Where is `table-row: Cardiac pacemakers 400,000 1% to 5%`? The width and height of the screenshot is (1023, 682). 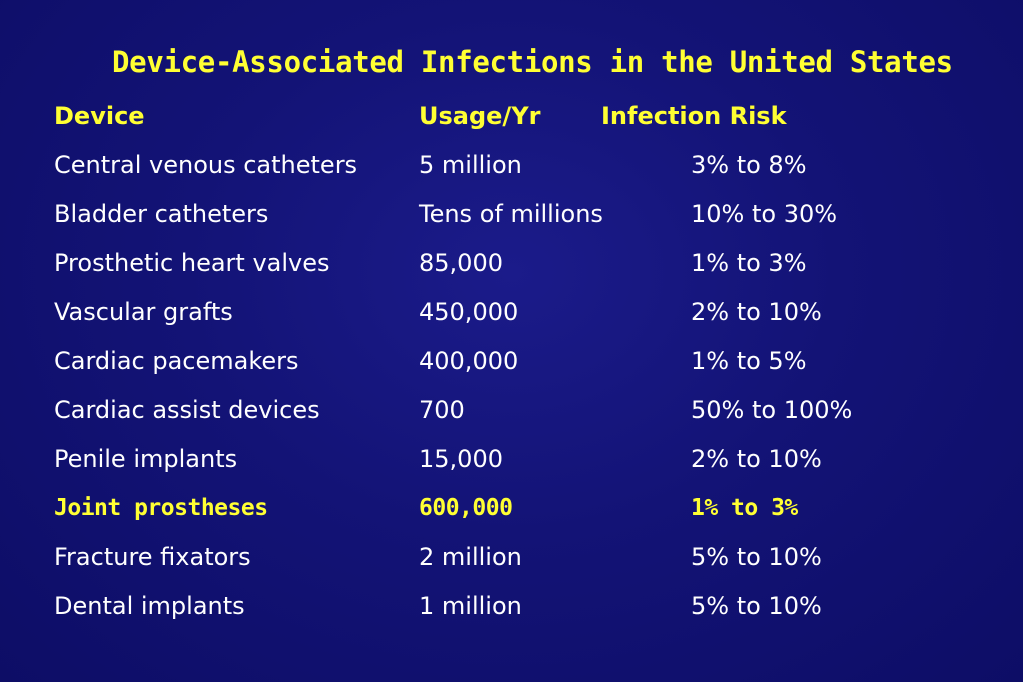 table-row: Cardiac pacemakers 400,000 1% to 5% is located at coordinates (529, 361).